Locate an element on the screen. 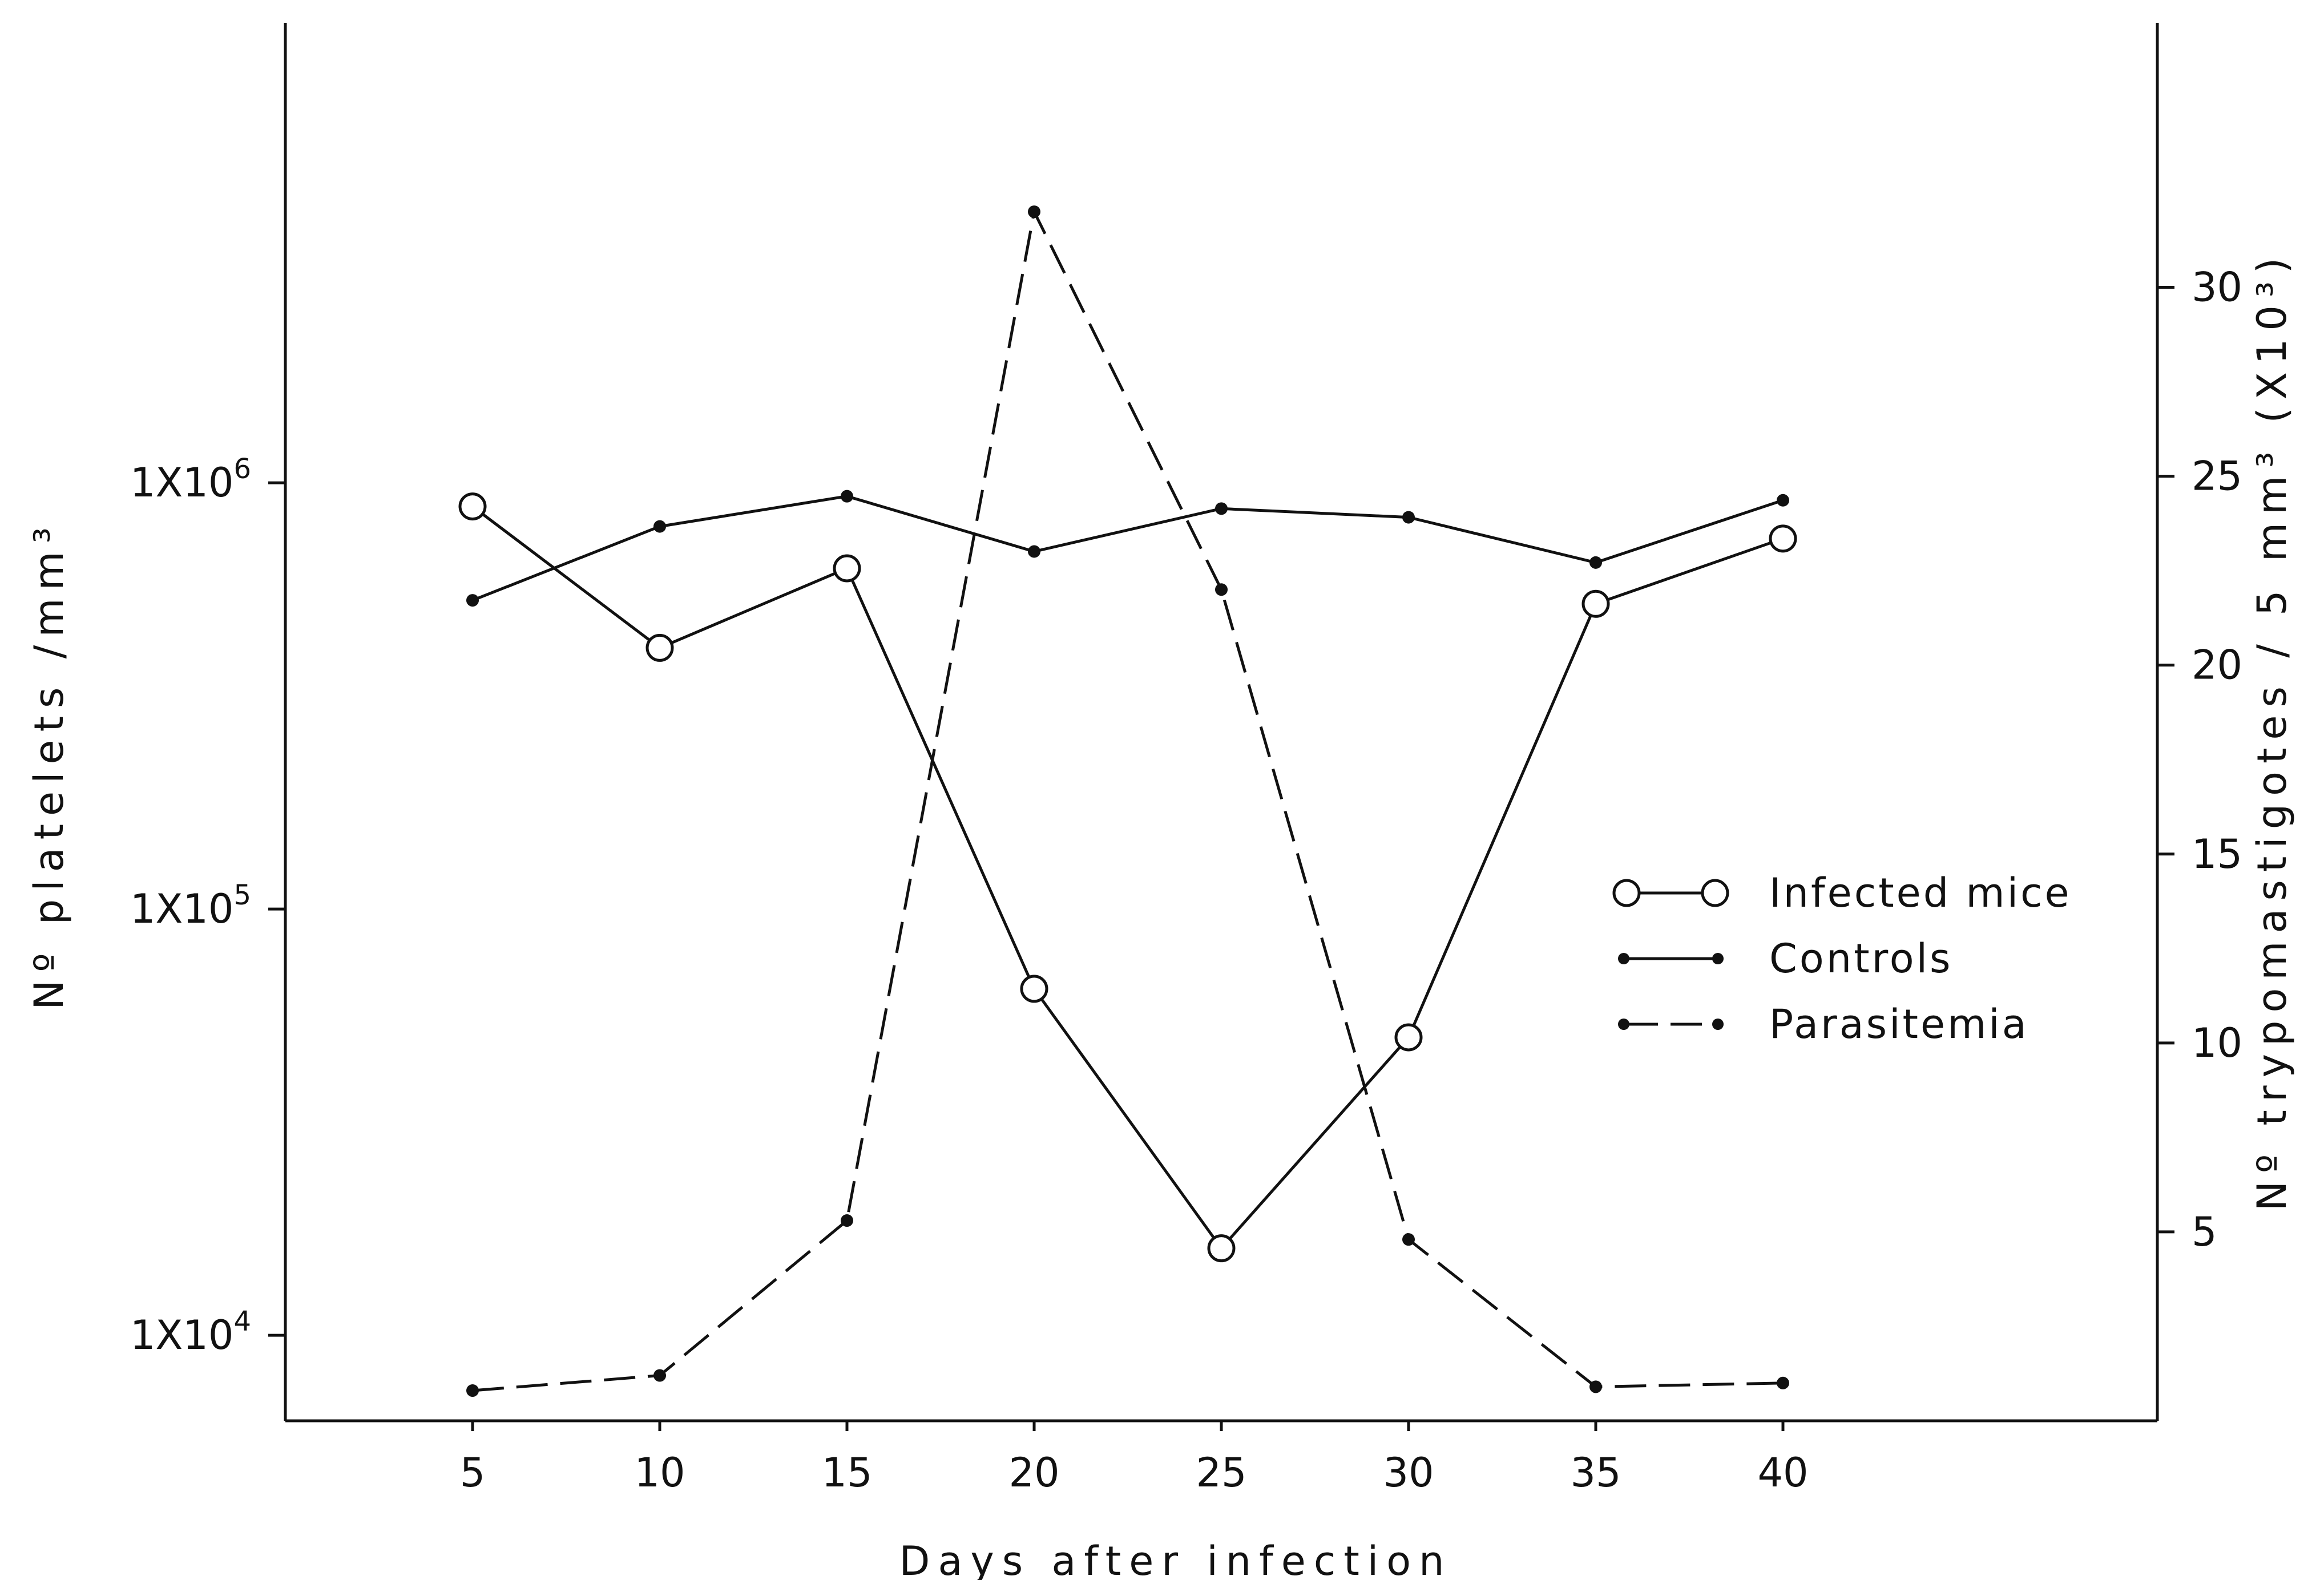 The height and width of the screenshot is (1580, 2324). x-tick-label: 10 is located at coordinates (659, 1473).